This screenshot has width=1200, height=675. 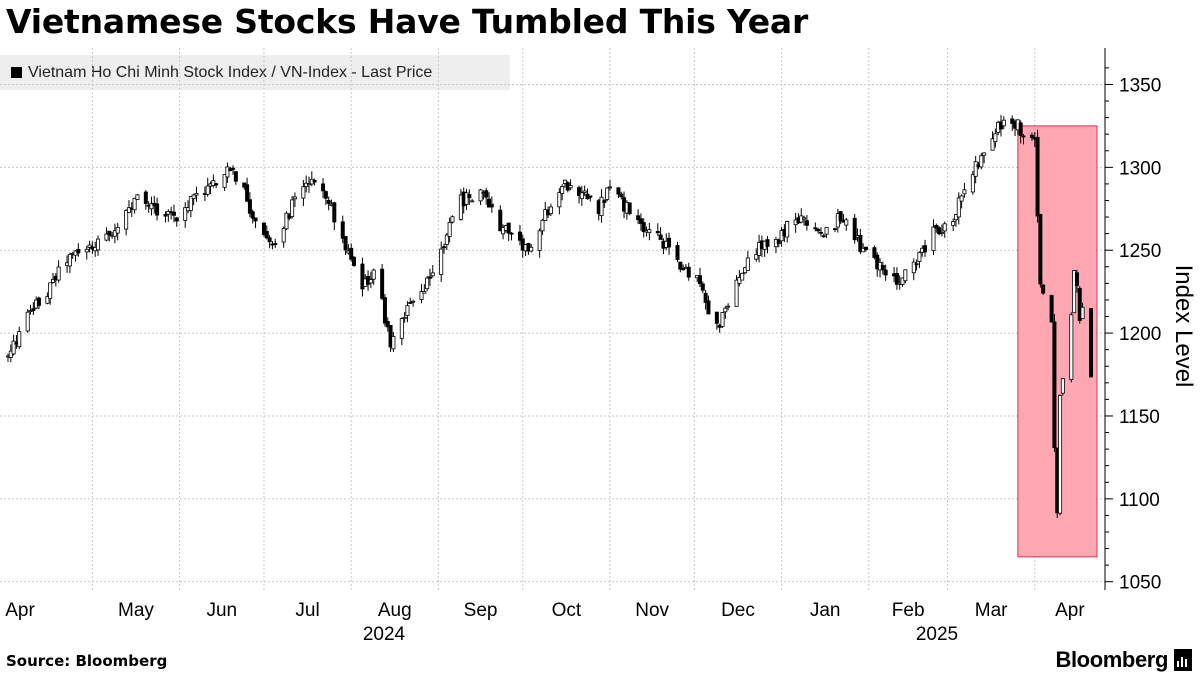 What do you see at coordinates (1139, 417) in the screenshot?
I see `y-tick-label: 1150` at bounding box center [1139, 417].